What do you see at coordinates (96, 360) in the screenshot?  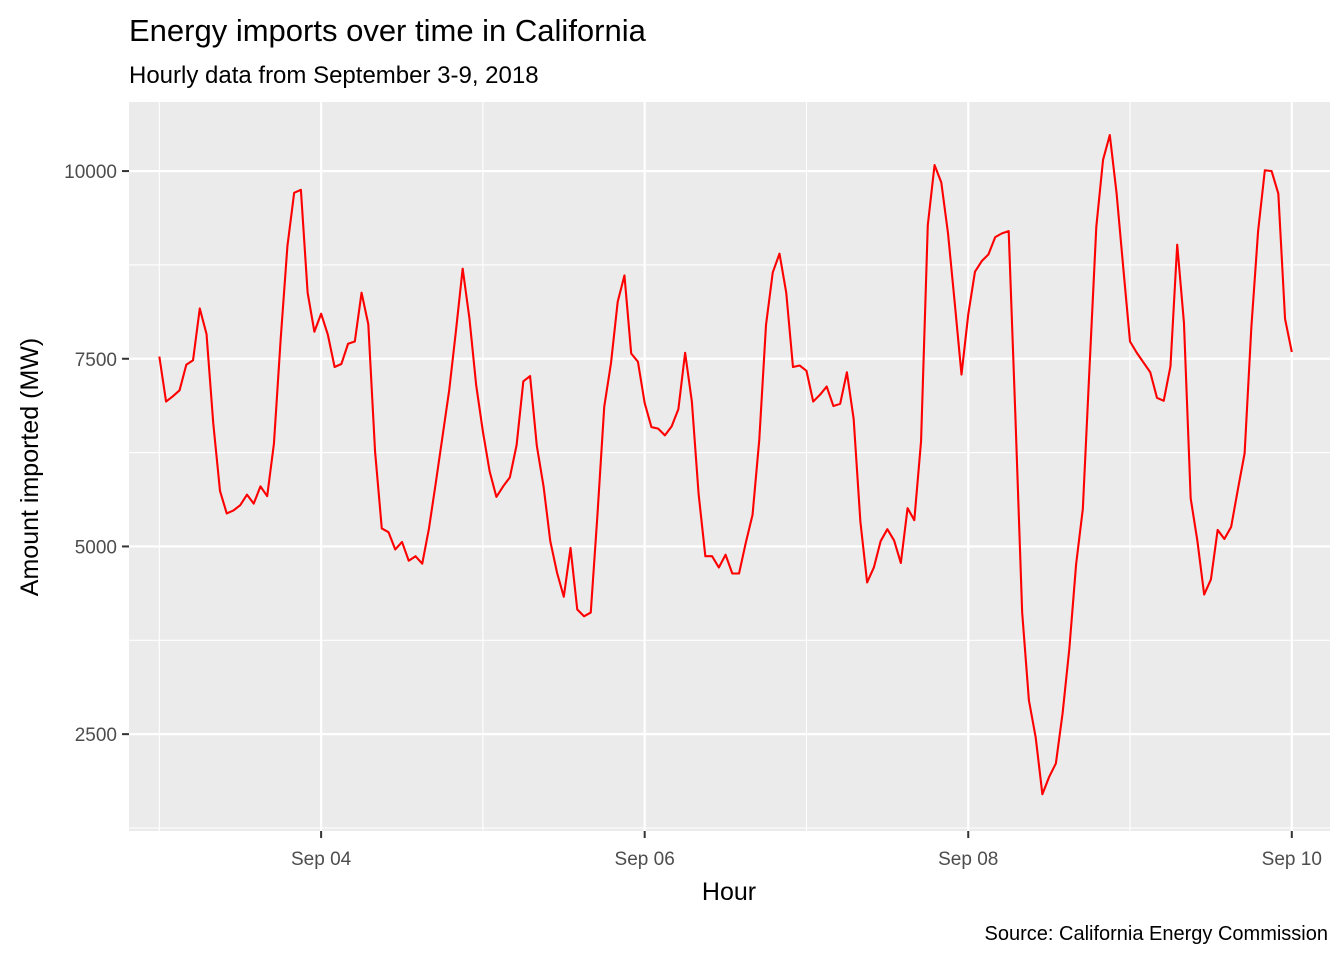 I see `y-tick-label: 7500` at bounding box center [96, 360].